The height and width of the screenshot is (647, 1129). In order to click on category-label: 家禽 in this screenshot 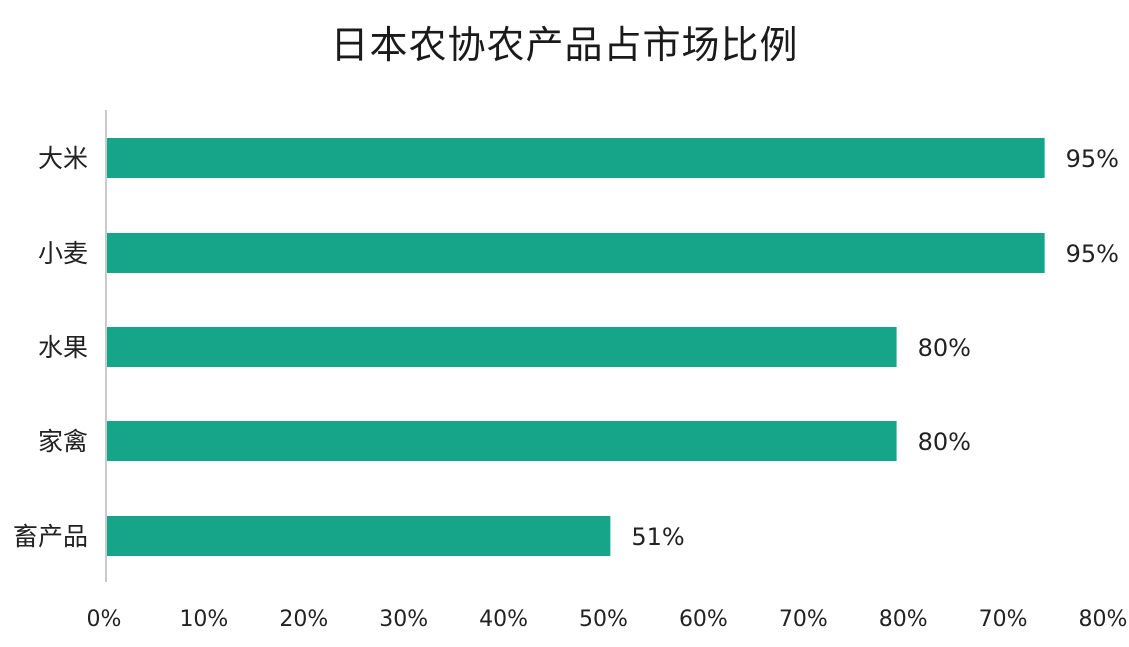, I will do `click(63, 441)`.